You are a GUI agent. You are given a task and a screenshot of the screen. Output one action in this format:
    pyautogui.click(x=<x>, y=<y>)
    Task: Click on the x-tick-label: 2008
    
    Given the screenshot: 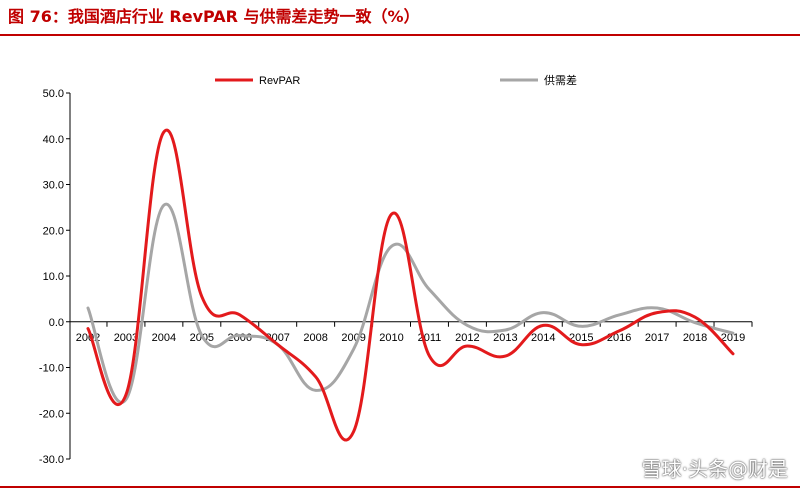 What is the action you would take?
    pyautogui.click(x=315, y=338)
    